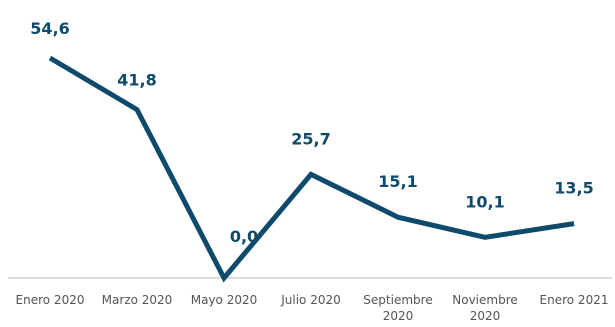 The height and width of the screenshot is (327, 615). What do you see at coordinates (136, 80) in the screenshot?
I see `data-label: 41,8` at bounding box center [136, 80].